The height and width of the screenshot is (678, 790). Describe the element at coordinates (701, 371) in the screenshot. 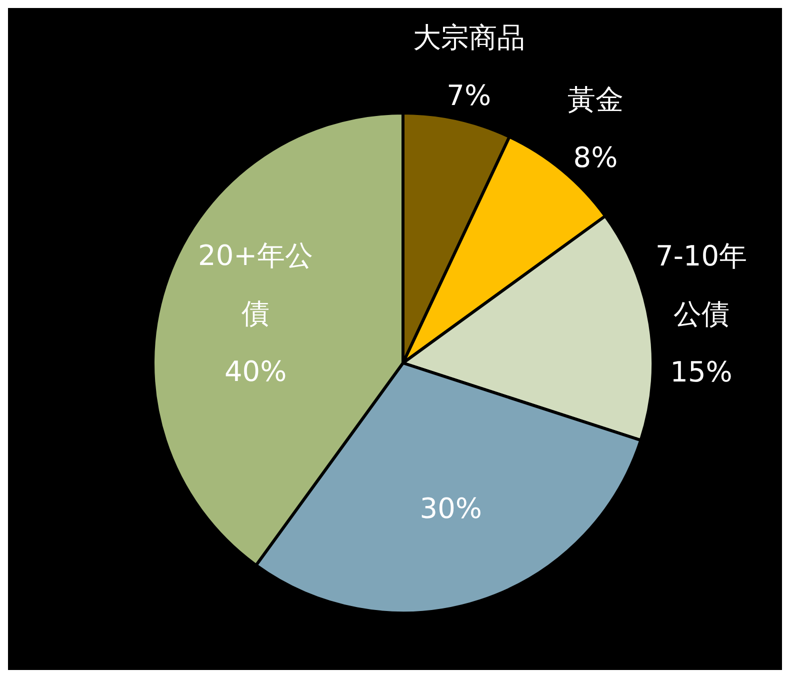

I see `data-label: 15%` at that location.